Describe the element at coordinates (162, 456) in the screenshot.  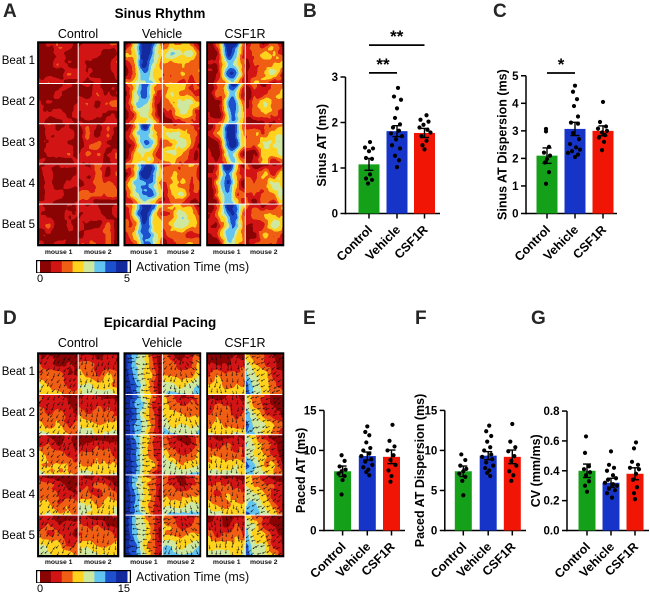
I see `panel-d-heatmap` at that location.